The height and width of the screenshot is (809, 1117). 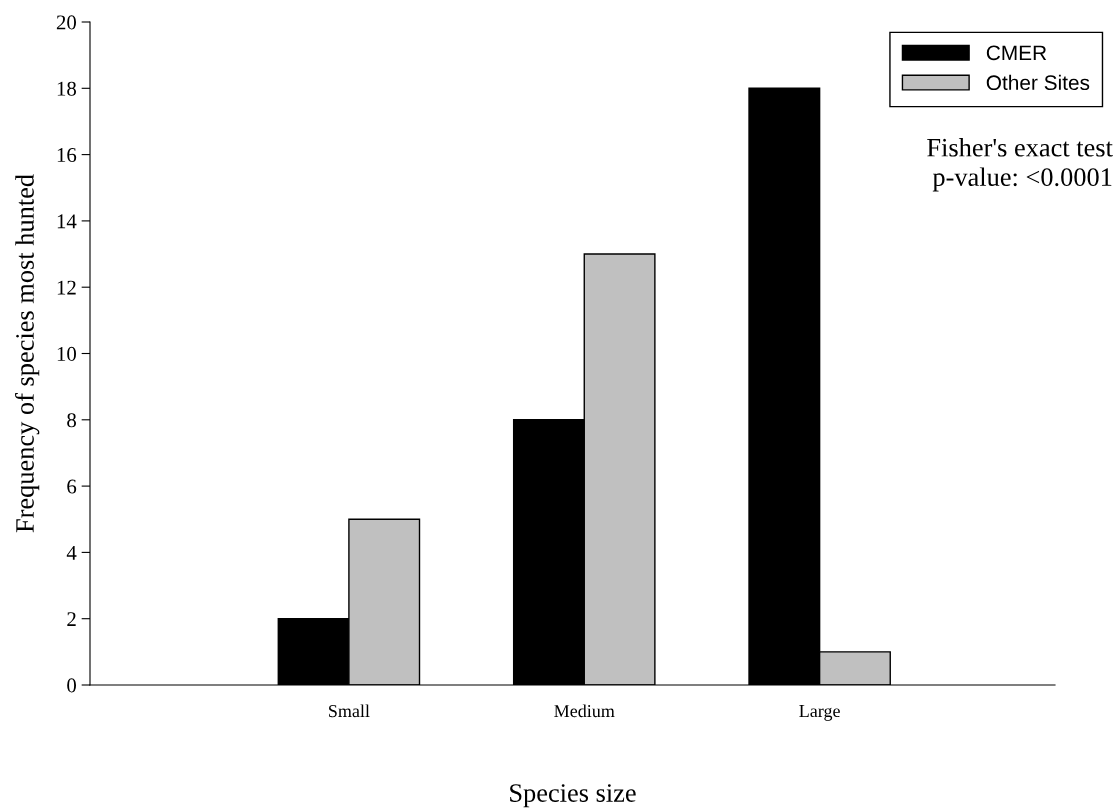 What do you see at coordinates (349, 711) in the screenshot?
I see `x-tick-label: Small` at bounding box center [349, 711].